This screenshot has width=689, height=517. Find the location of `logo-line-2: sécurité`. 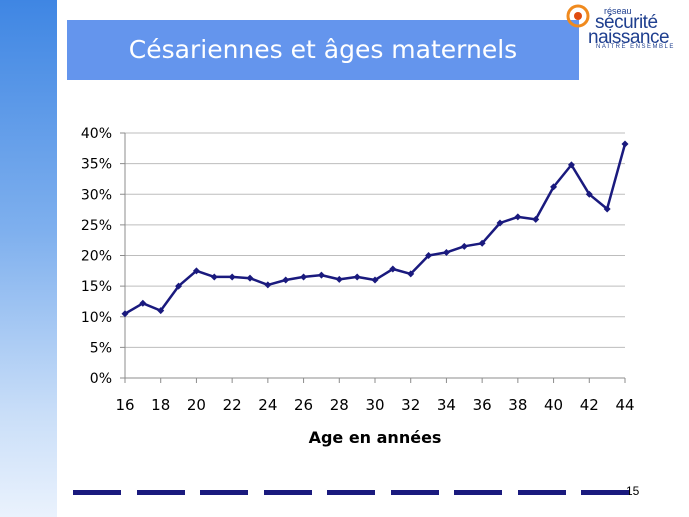

logo-line-2: sécurité is located at coordinates (626, 22).